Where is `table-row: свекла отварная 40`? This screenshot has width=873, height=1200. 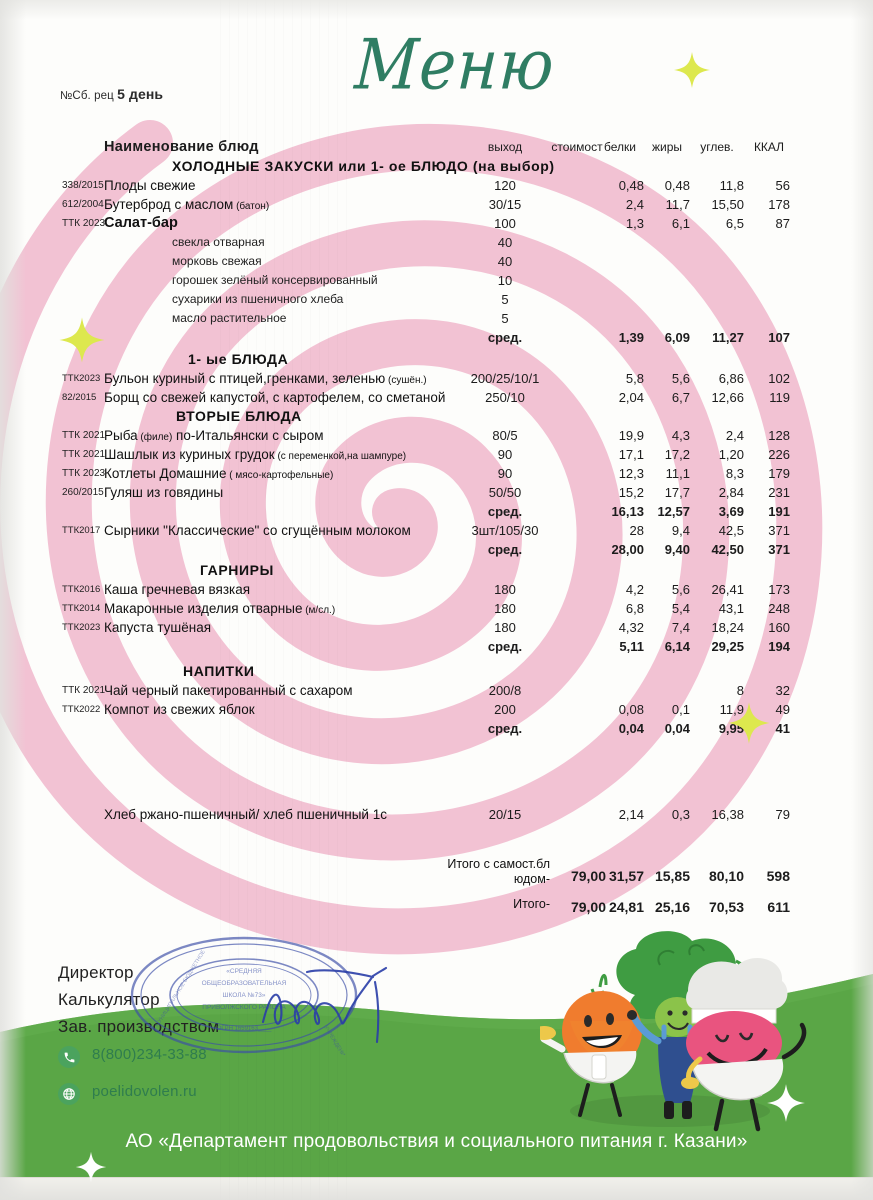 table-row: свекла отварная 40 is located at coordinates (436, 242).